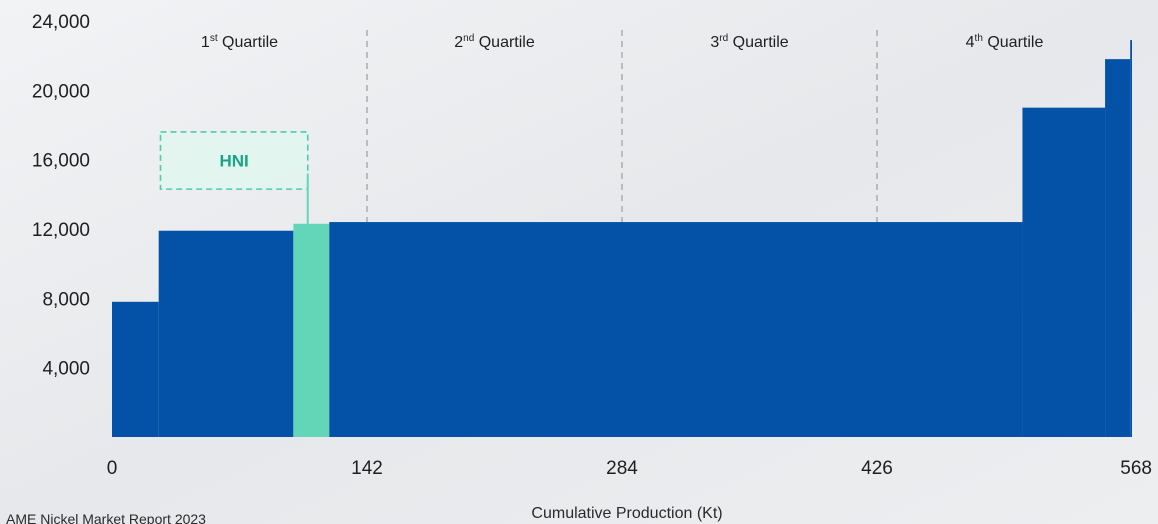  I want to click on quartile-label-2: 2nd Quartile, so click(494, 42).